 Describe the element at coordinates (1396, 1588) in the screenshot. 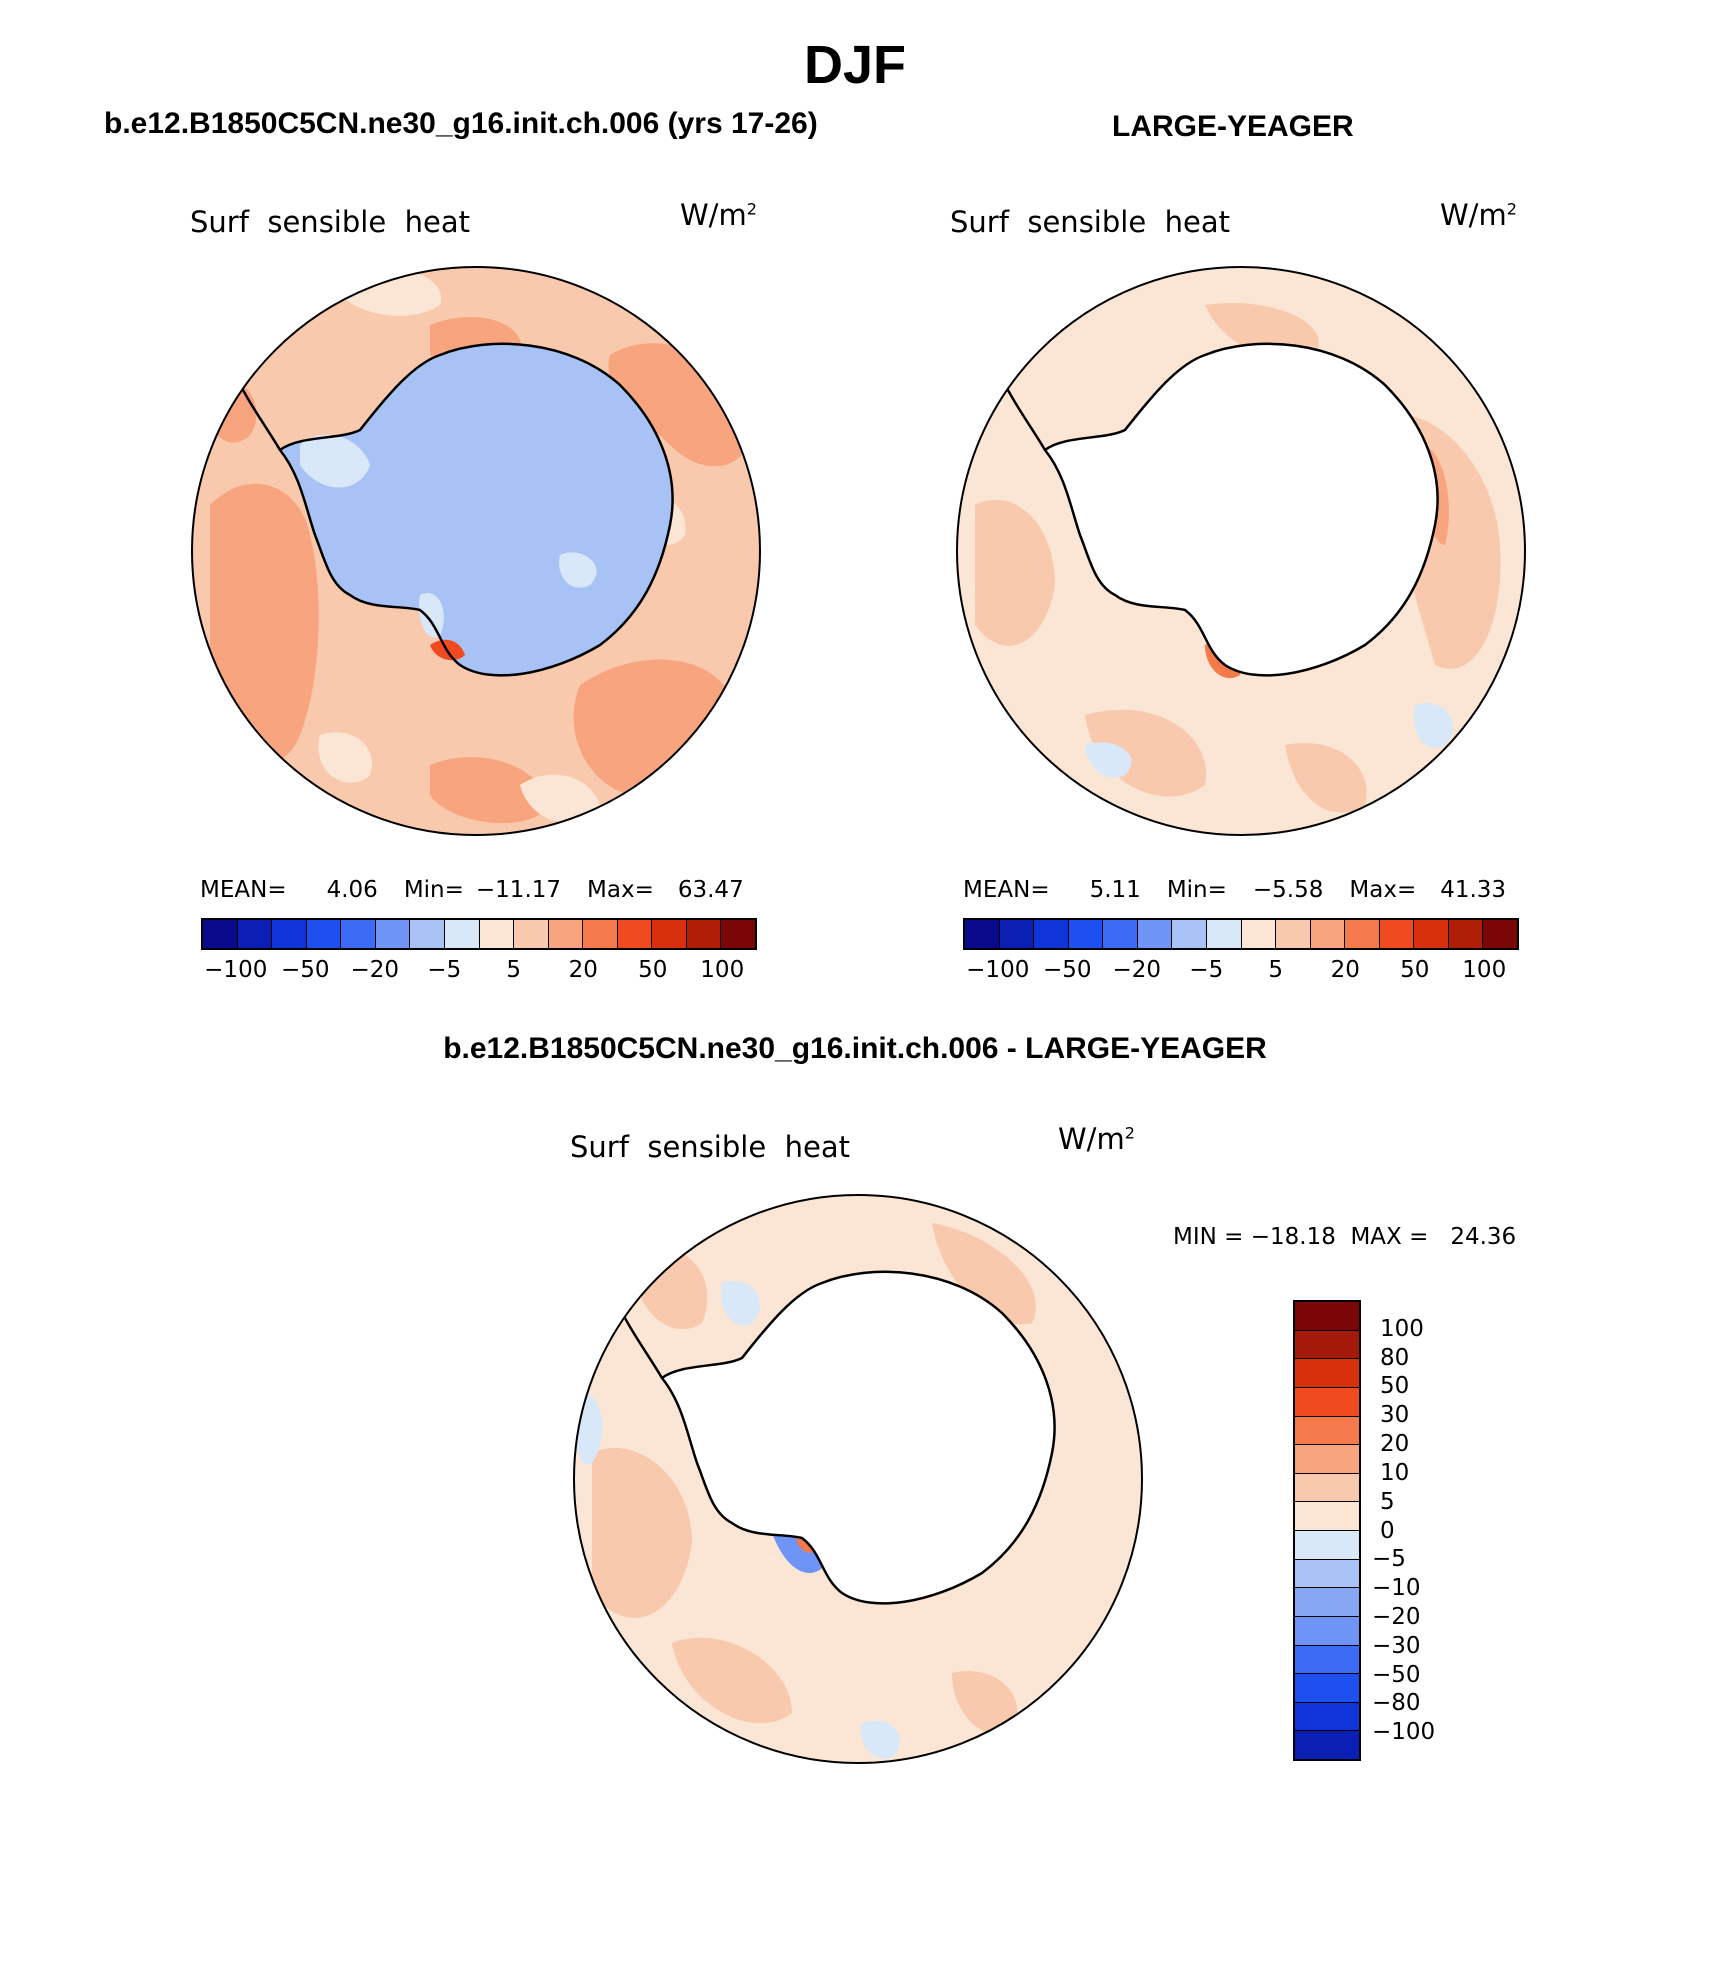

I see `colorbar-difference-tick-label: −10` at that location.